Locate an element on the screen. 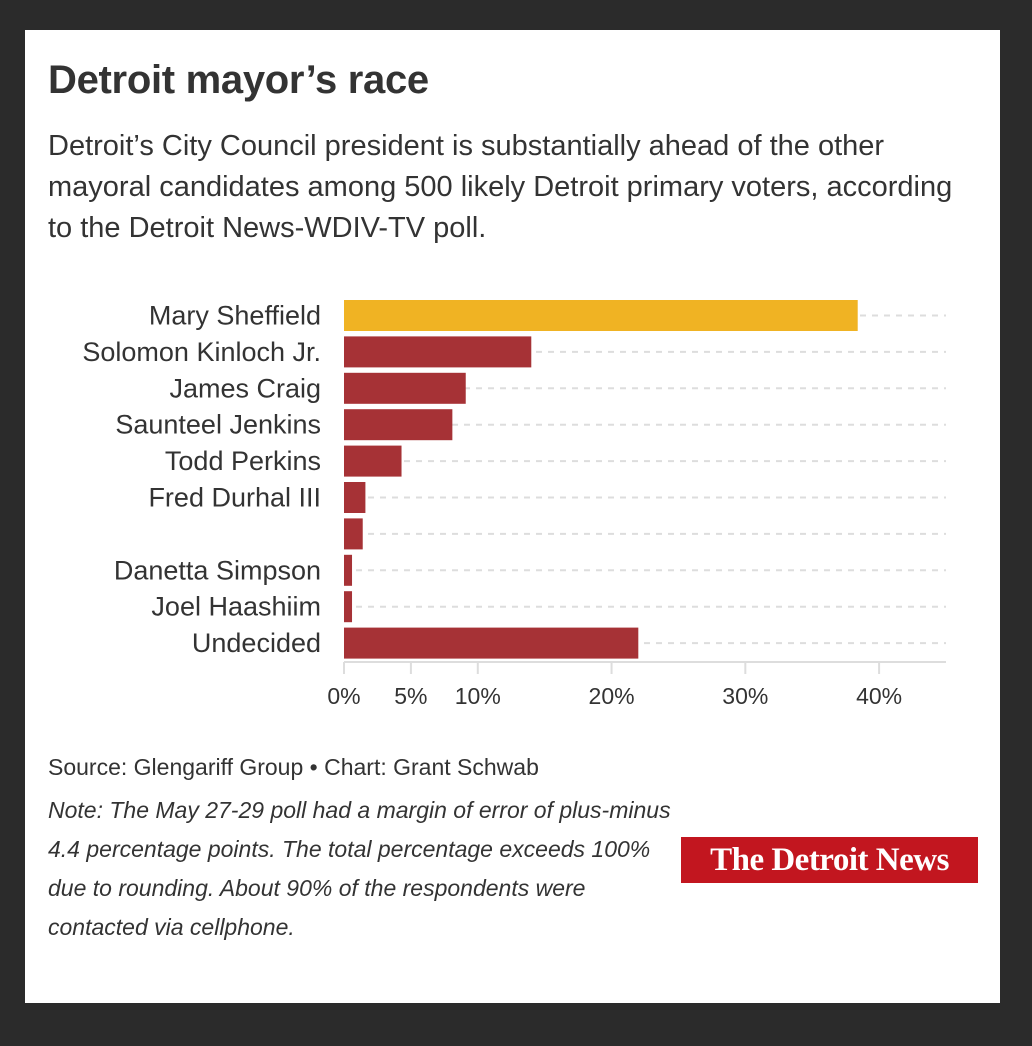  x-tick-label: 10% is located at coordinates (478, 696).